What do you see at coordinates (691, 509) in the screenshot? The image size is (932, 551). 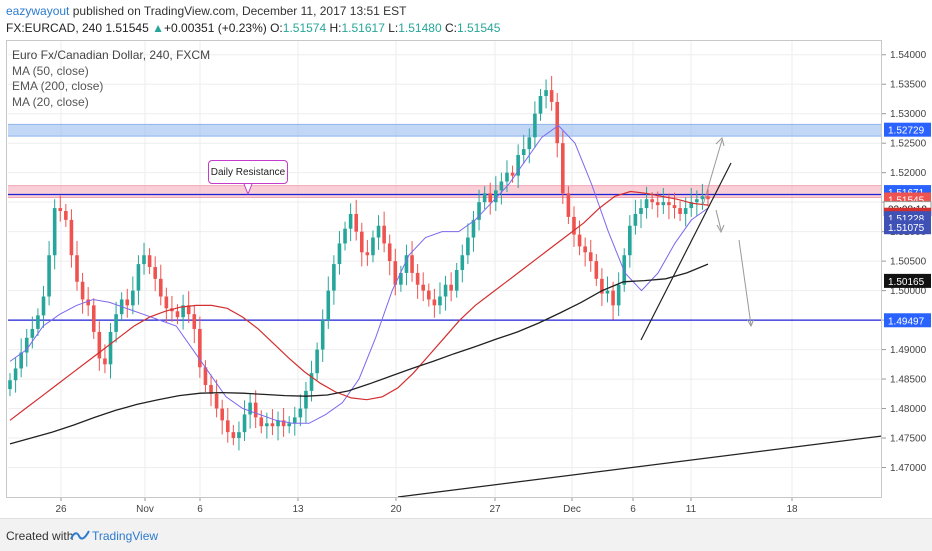 I see `x-tick-label: 11` at bounding box center [691, 509].